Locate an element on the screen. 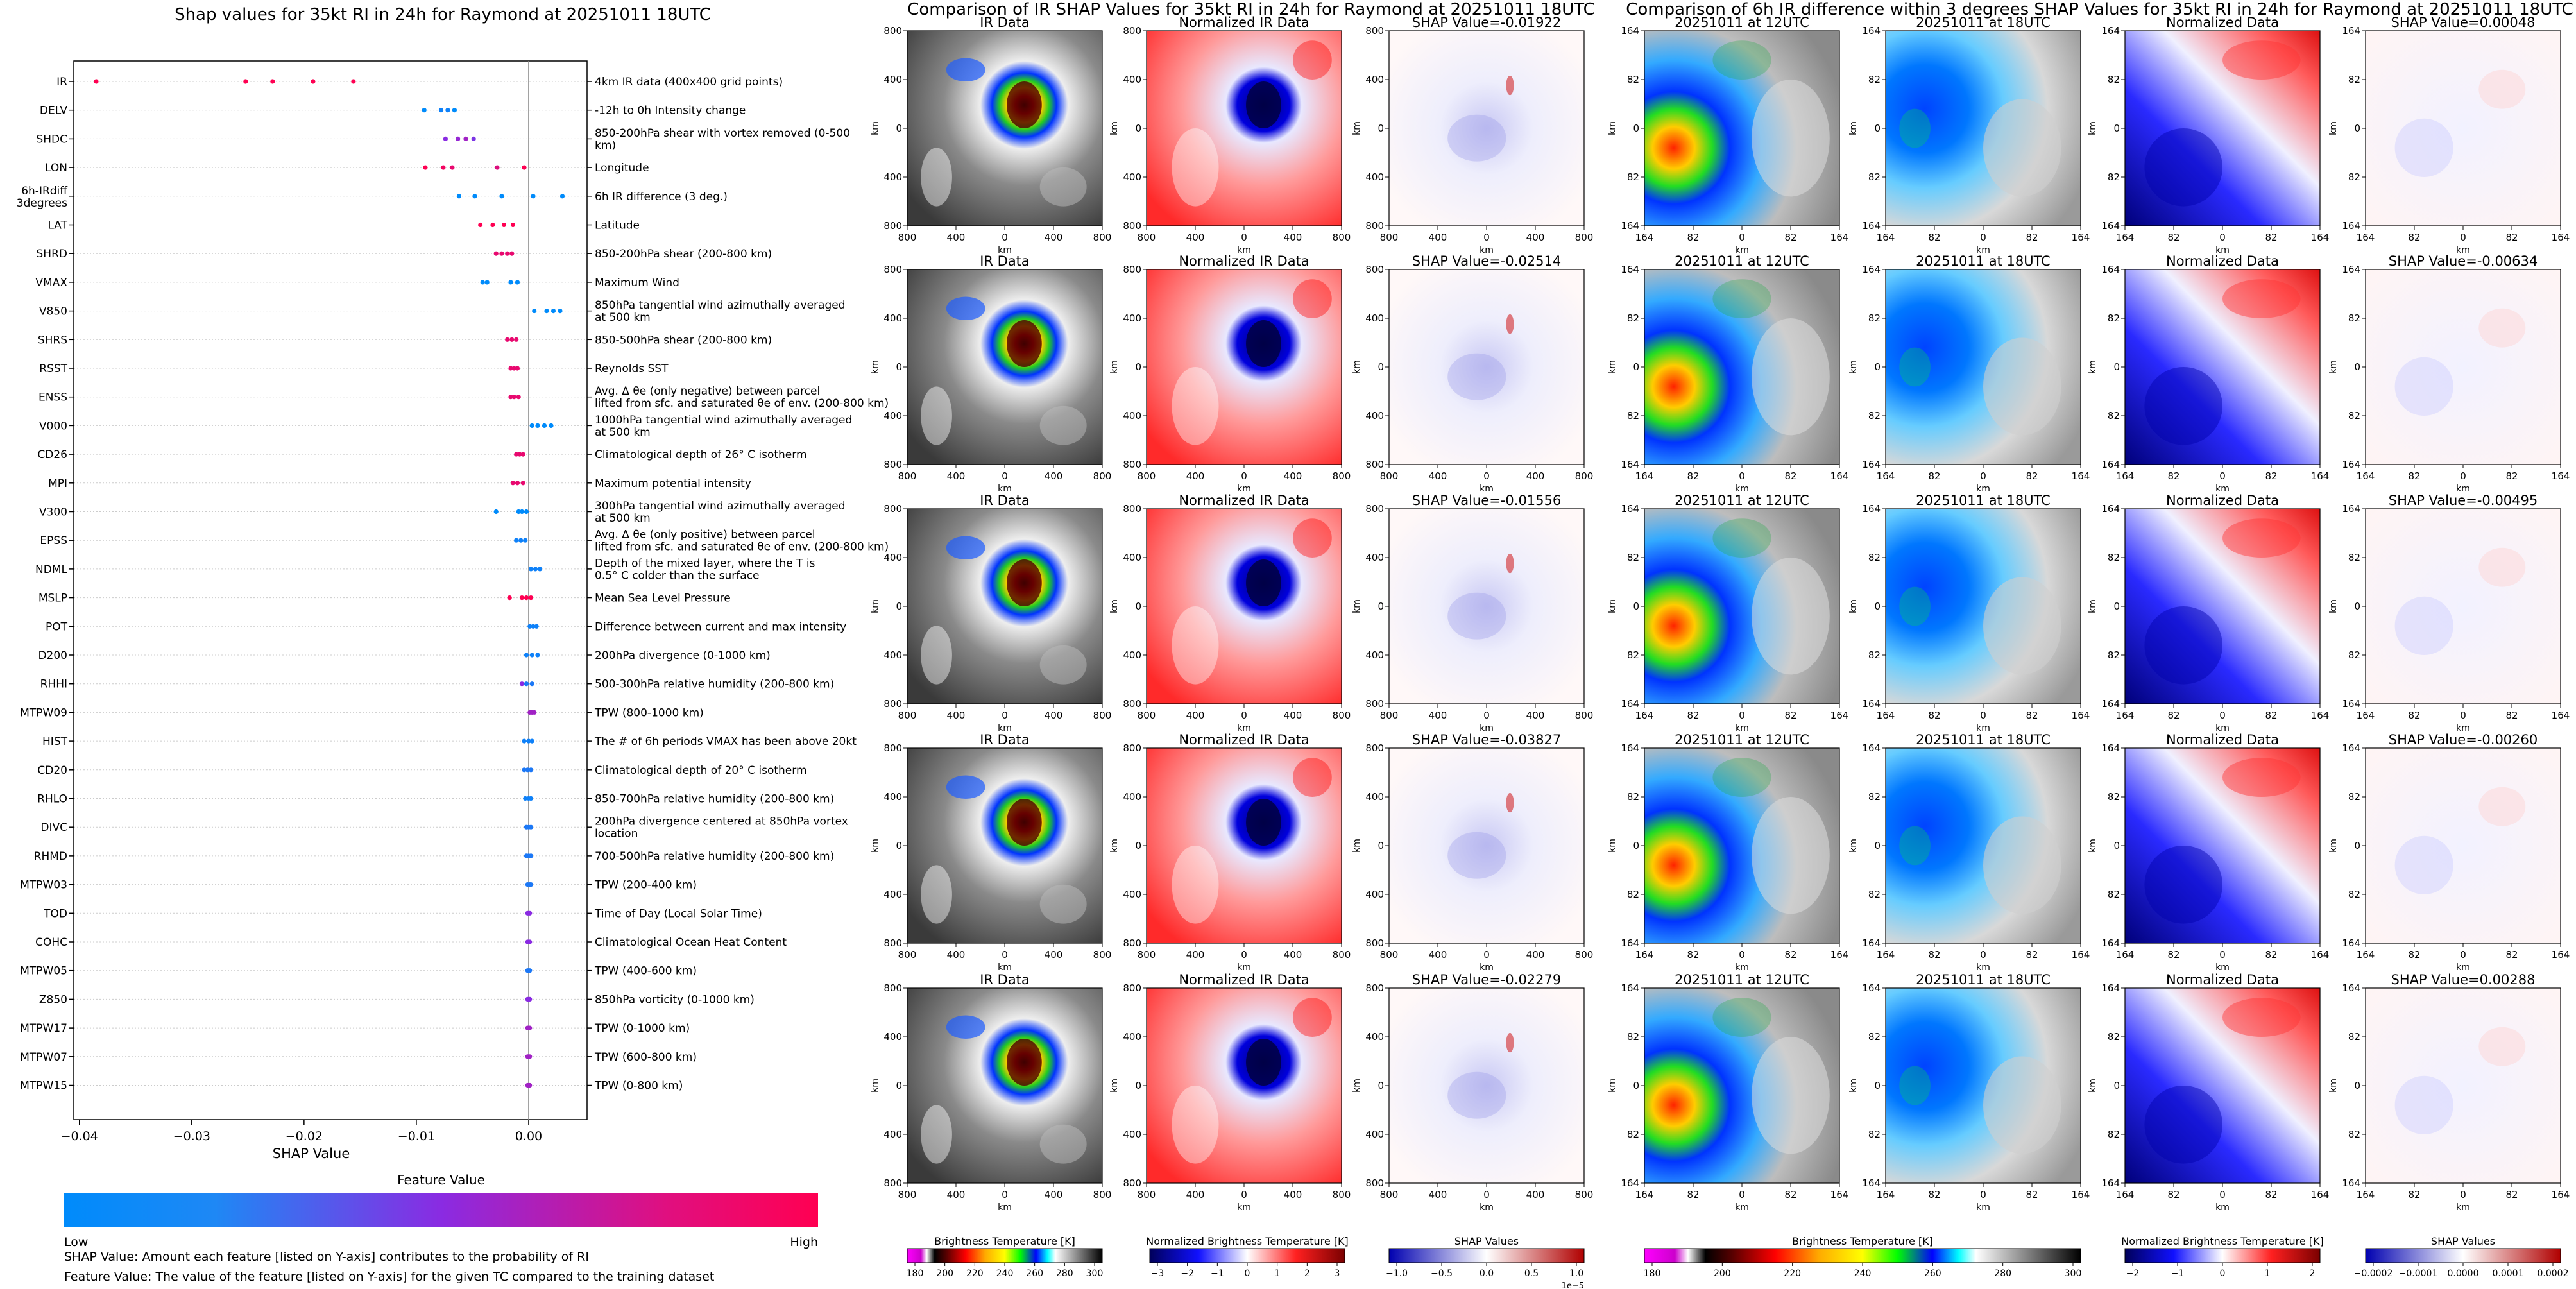  feature-description: Avg. Δ θe (only negative) between parcel is located at coordinates (707, 392).